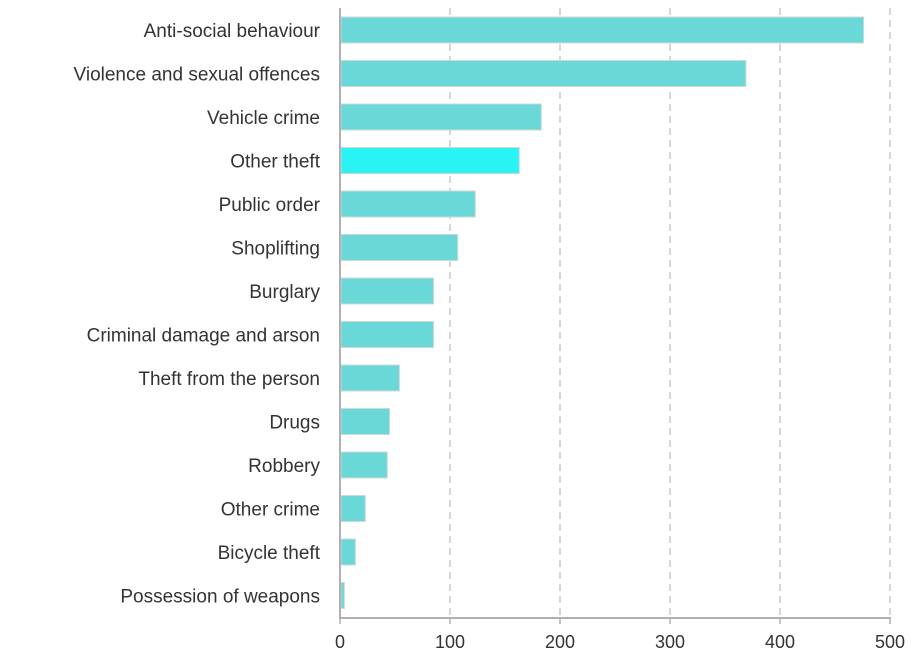 The width and height of the screenshot is (912, 659). What do you see at coordinates (203, 336) in the screenshot?
I see `category-label-7: Criminal damage and arson` at bounding box center [203, 336].